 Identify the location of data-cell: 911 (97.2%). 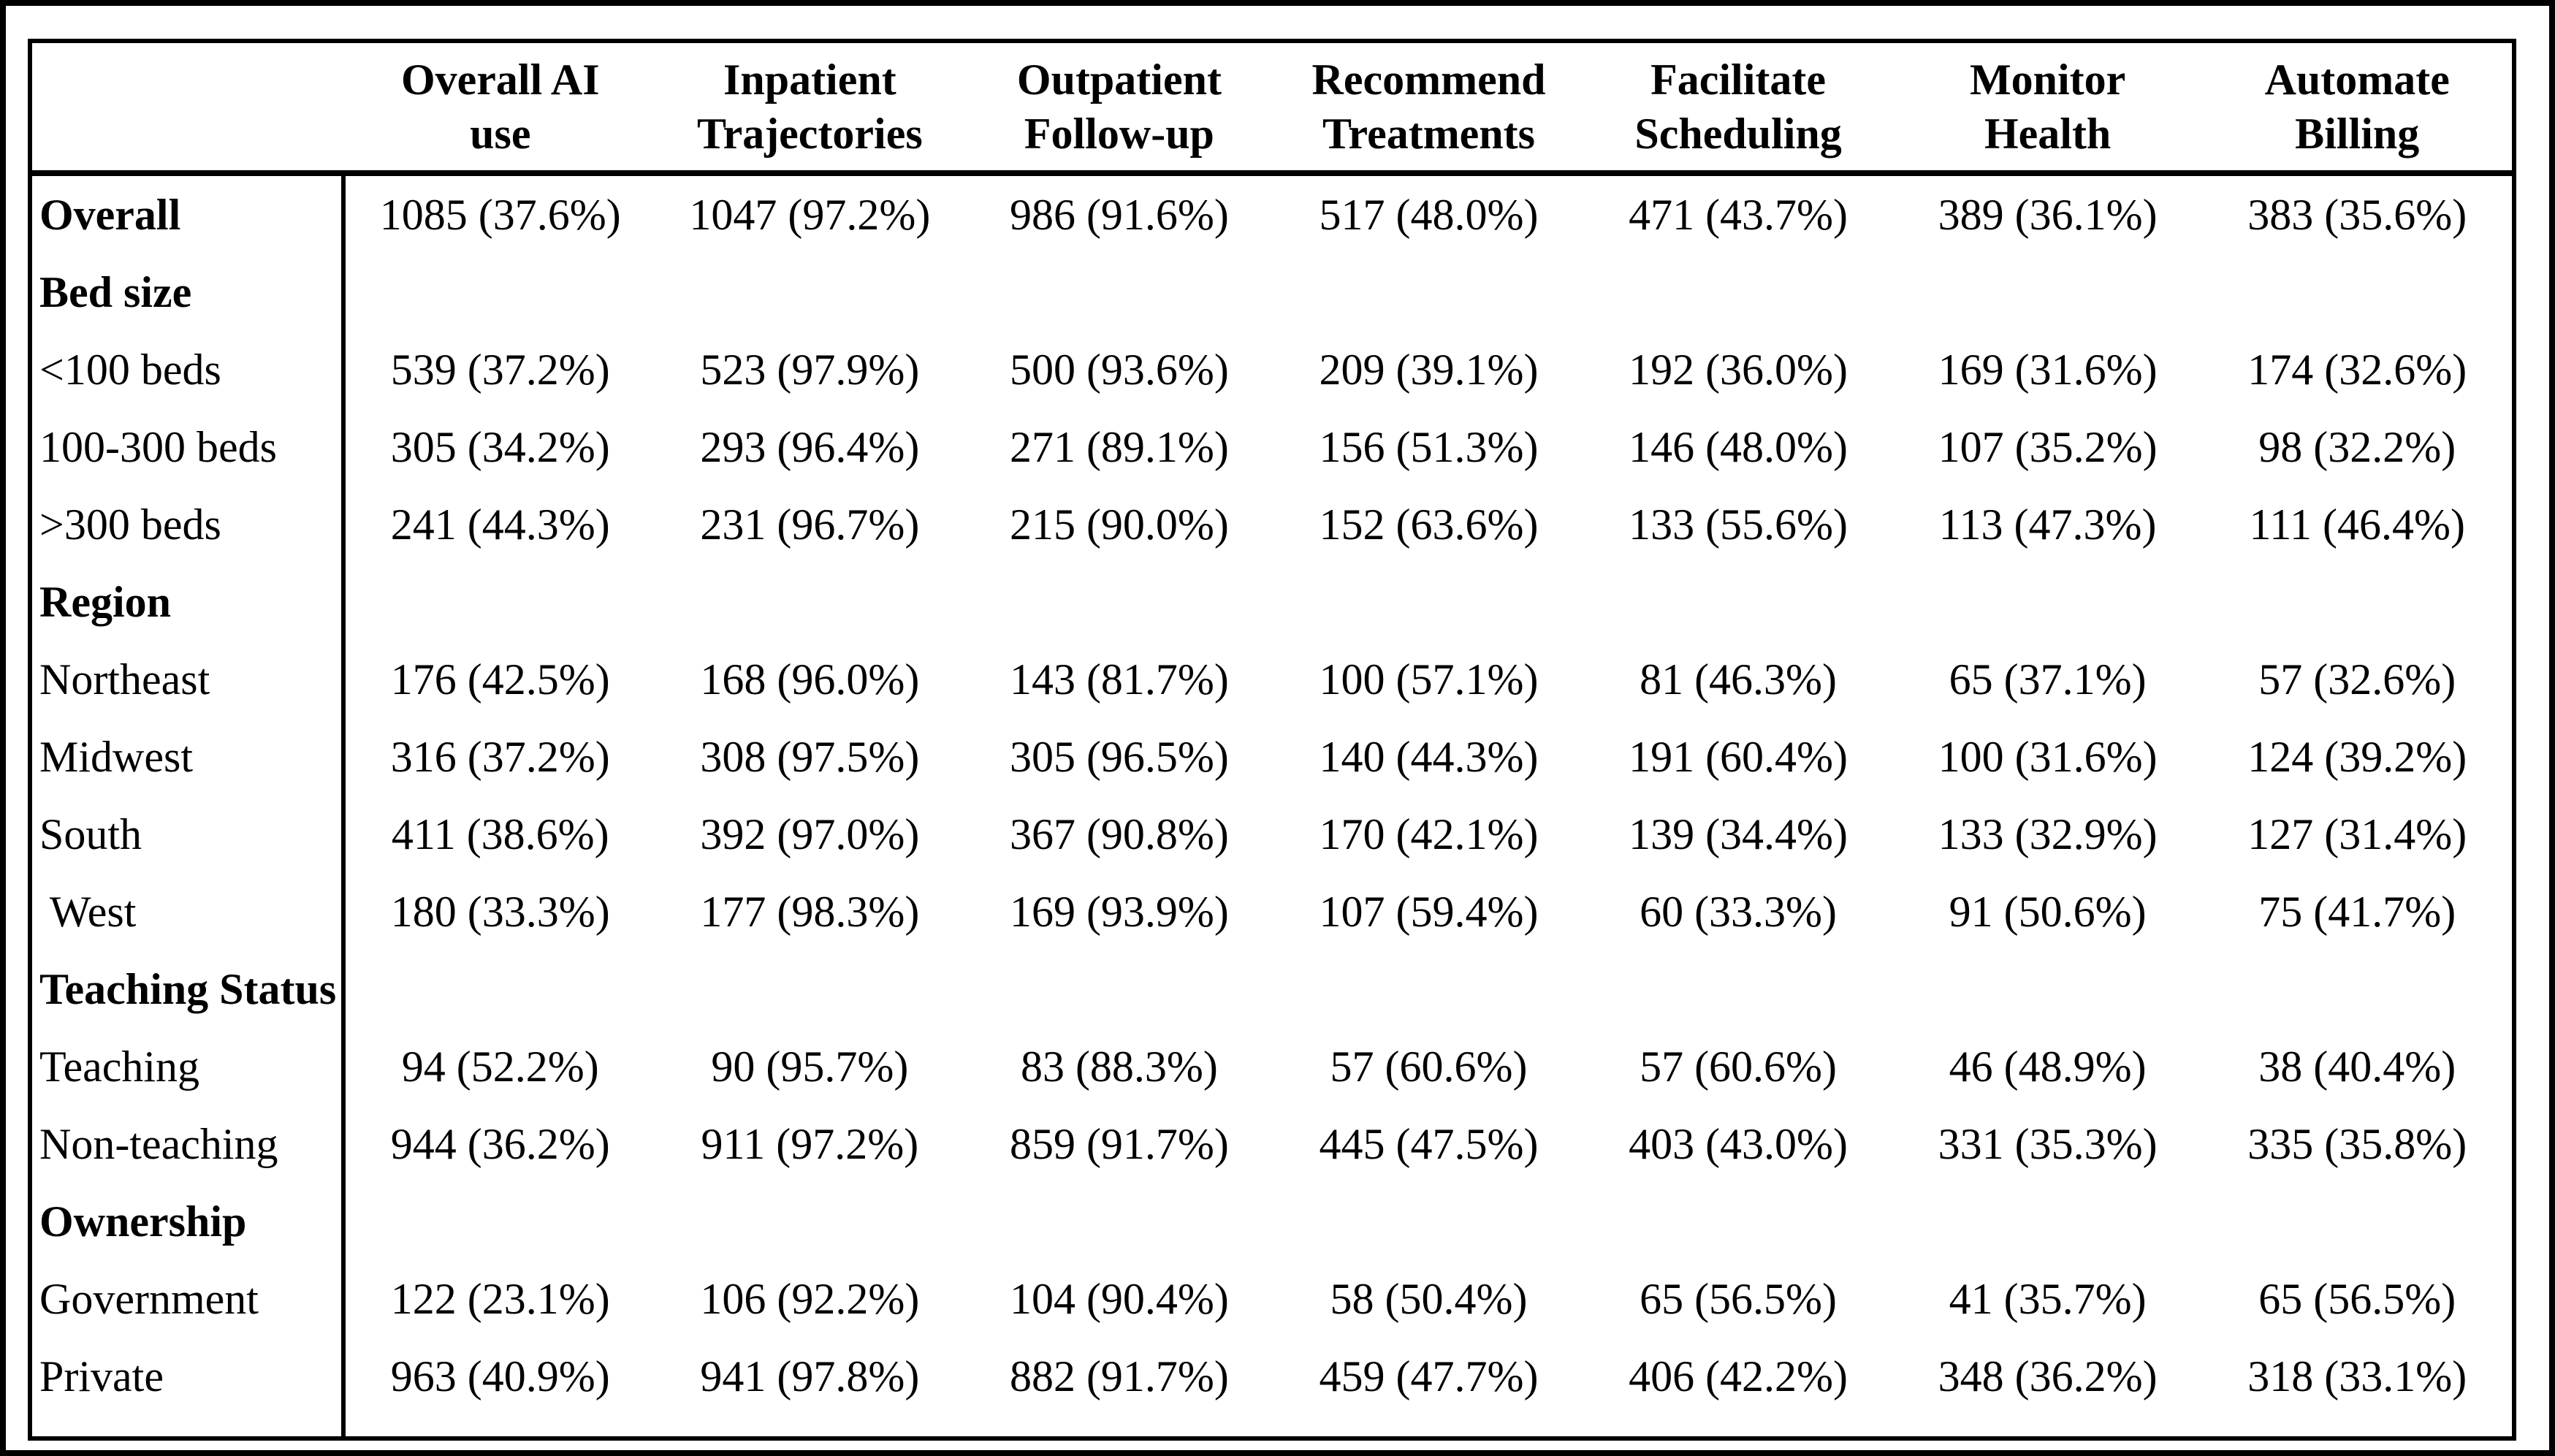
(810, 1143).